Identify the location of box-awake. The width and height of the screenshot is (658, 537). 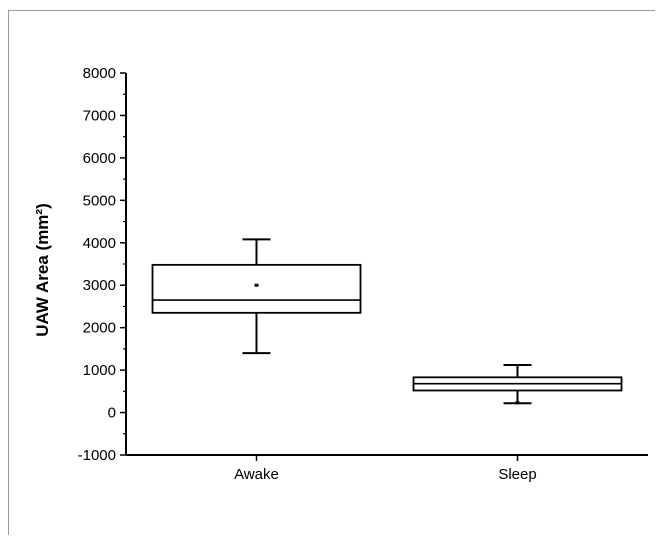
(256, 296).